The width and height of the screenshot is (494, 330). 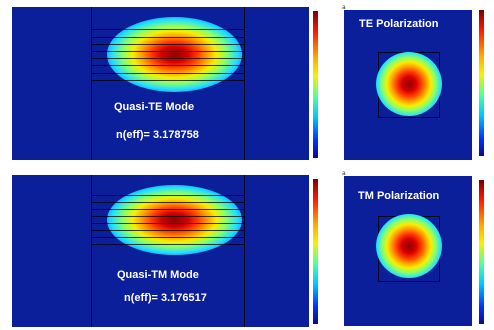 I want to click on polarization-title: TE Polarization, so click(x=399, y=24).